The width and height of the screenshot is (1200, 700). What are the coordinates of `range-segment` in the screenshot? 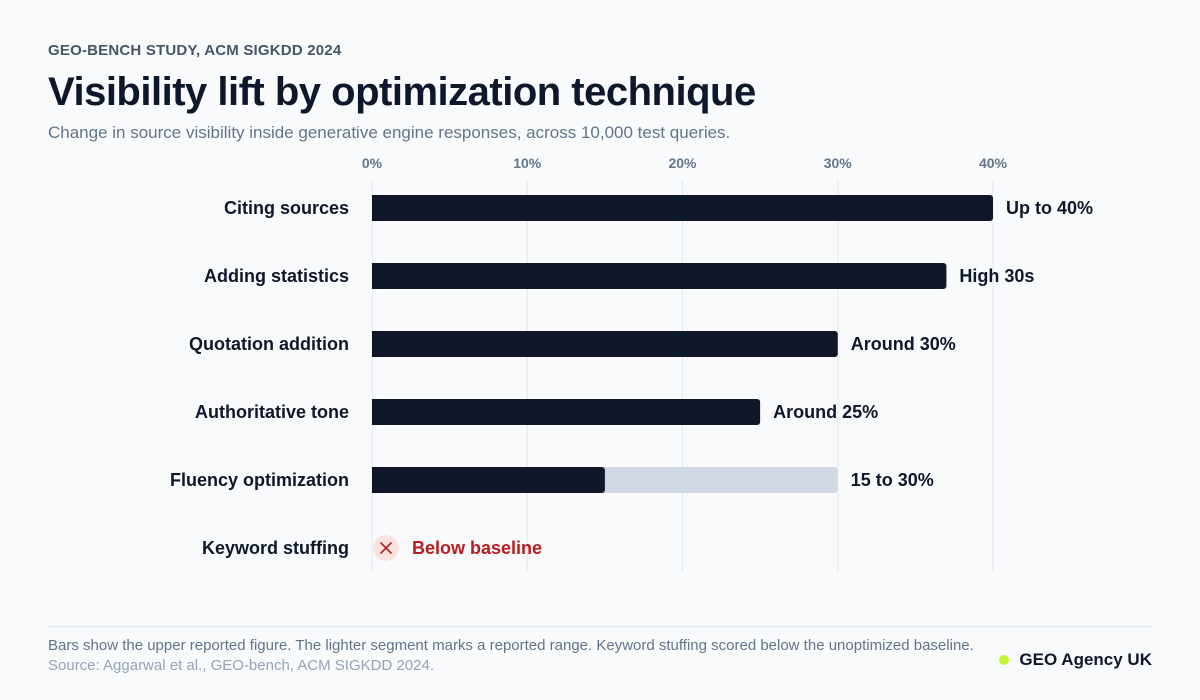 It's located at (719, 480).